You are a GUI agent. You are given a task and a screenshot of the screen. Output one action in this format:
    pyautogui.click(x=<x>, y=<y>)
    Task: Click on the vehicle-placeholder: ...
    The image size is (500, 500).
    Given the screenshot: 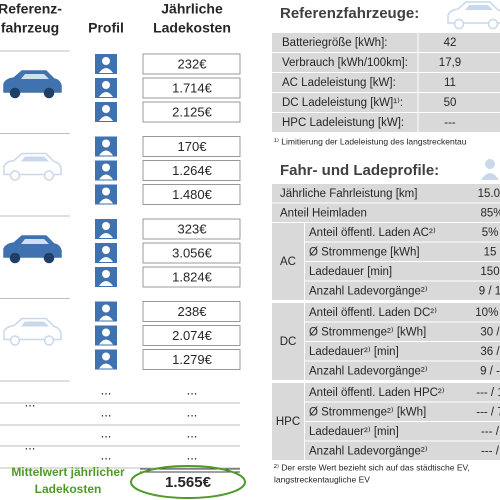 What is the action you would take?
    pyautogui.click(x=30, y=444)
    